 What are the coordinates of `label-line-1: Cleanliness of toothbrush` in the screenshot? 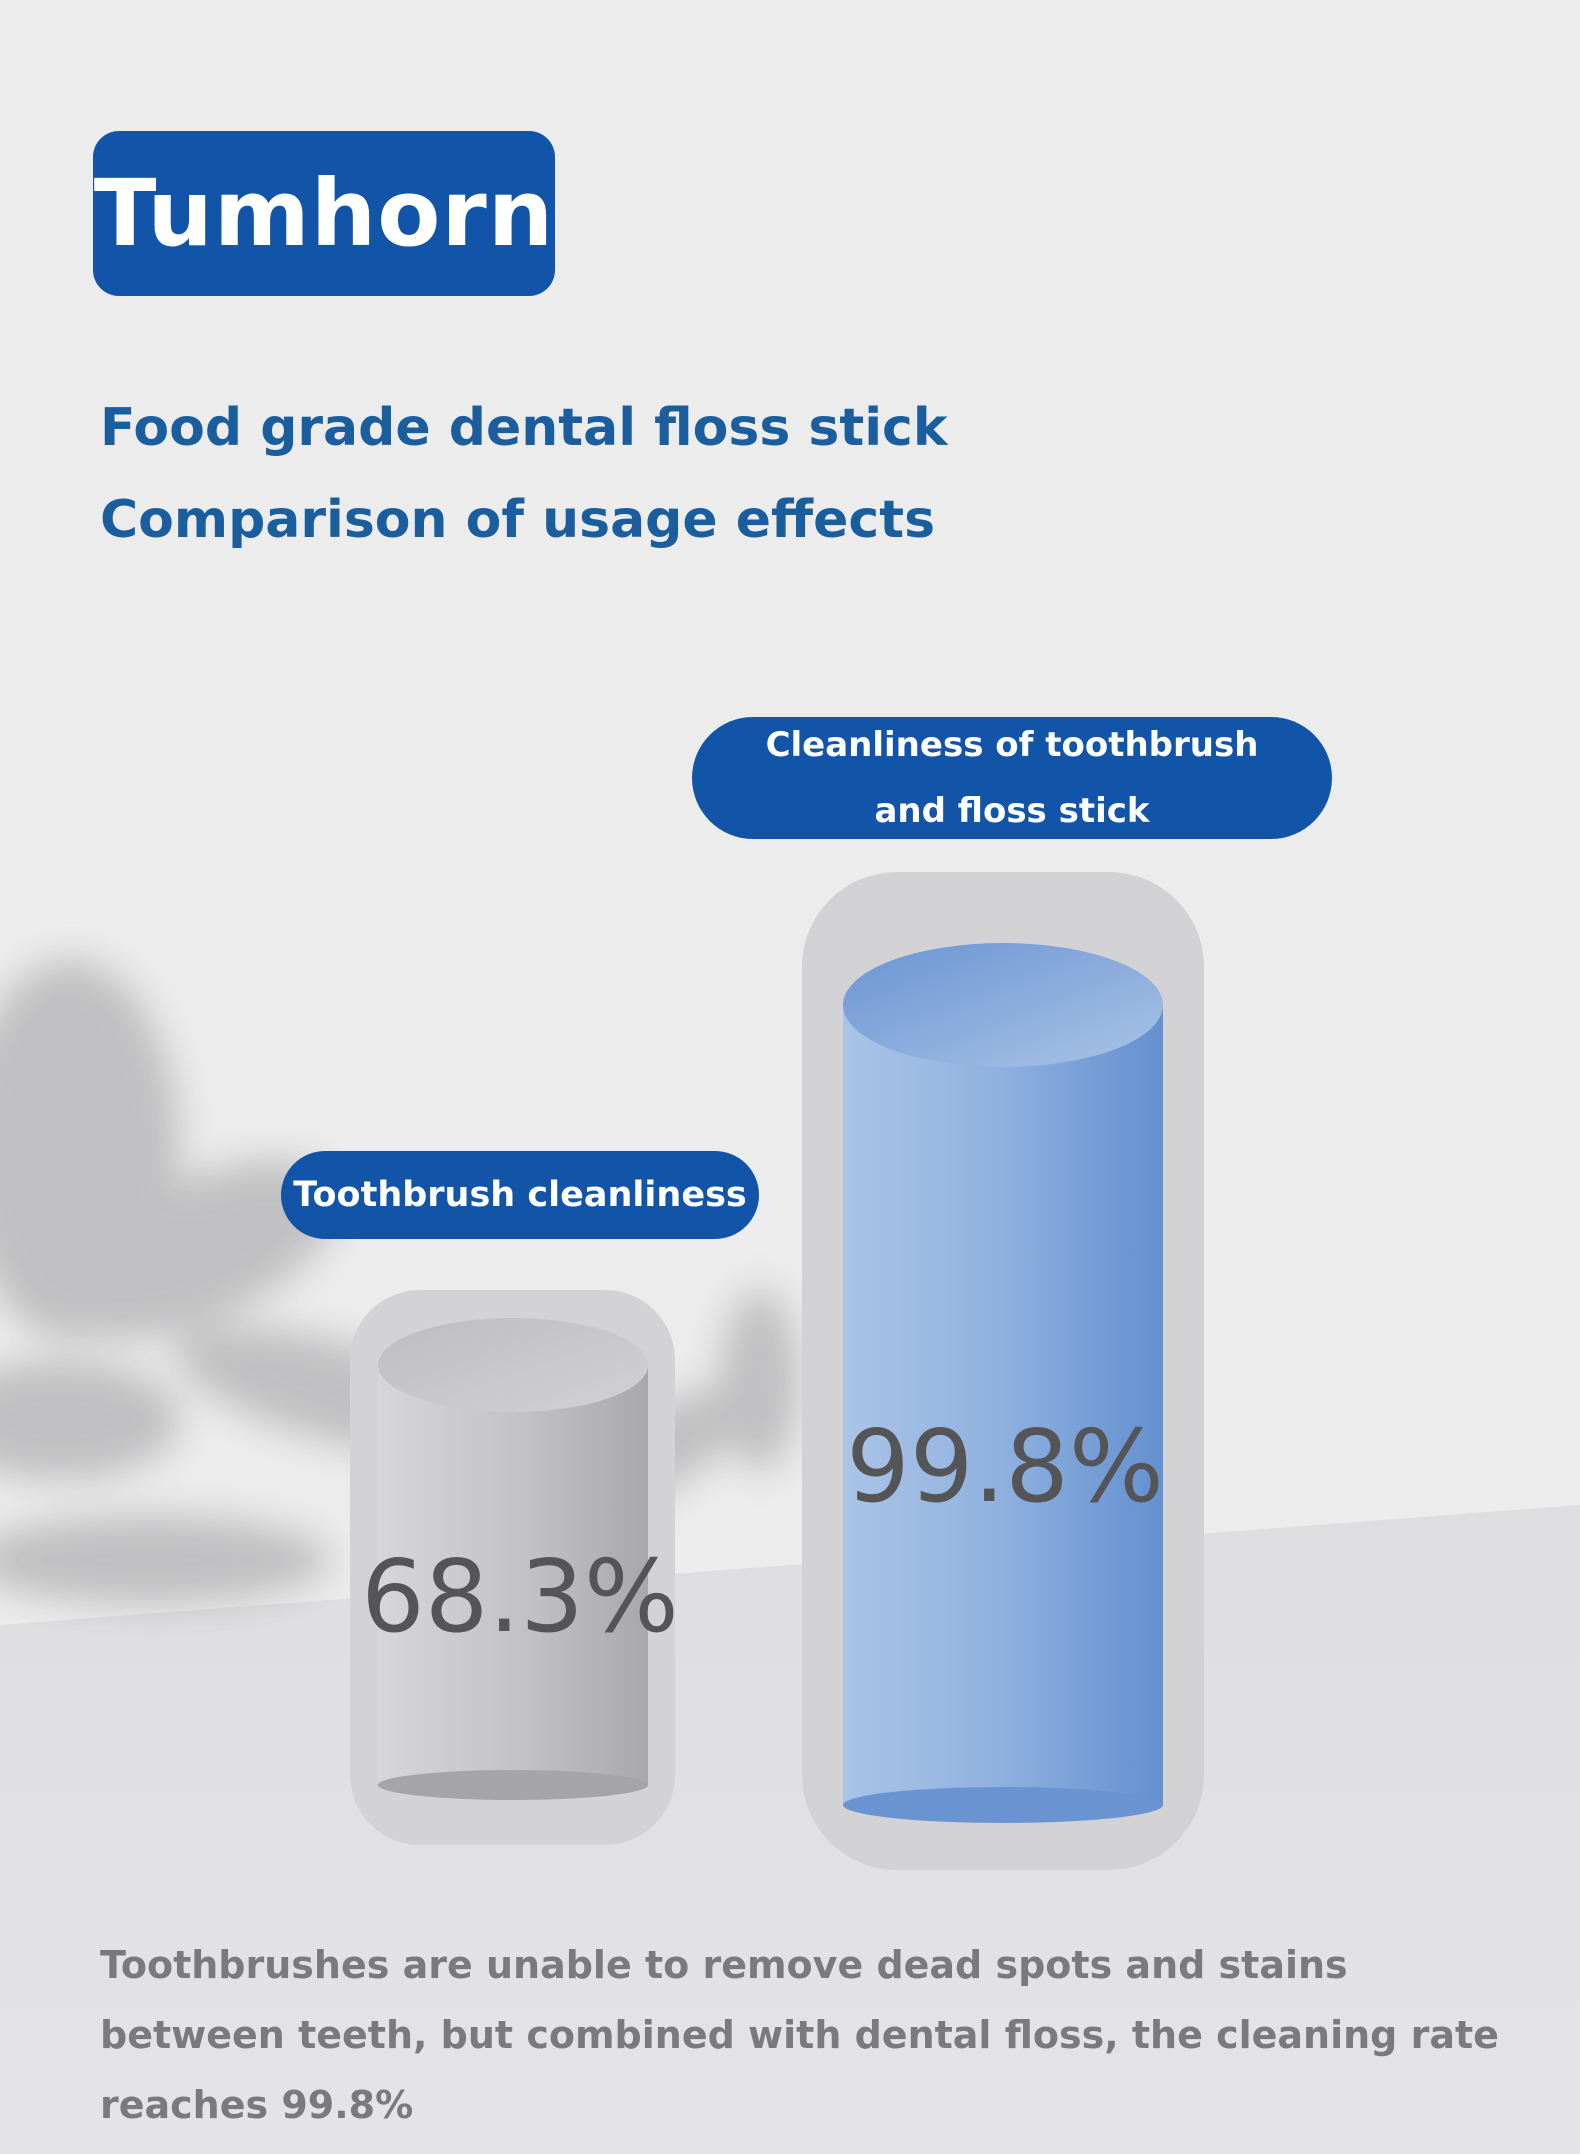 It's located at (1012, 745).